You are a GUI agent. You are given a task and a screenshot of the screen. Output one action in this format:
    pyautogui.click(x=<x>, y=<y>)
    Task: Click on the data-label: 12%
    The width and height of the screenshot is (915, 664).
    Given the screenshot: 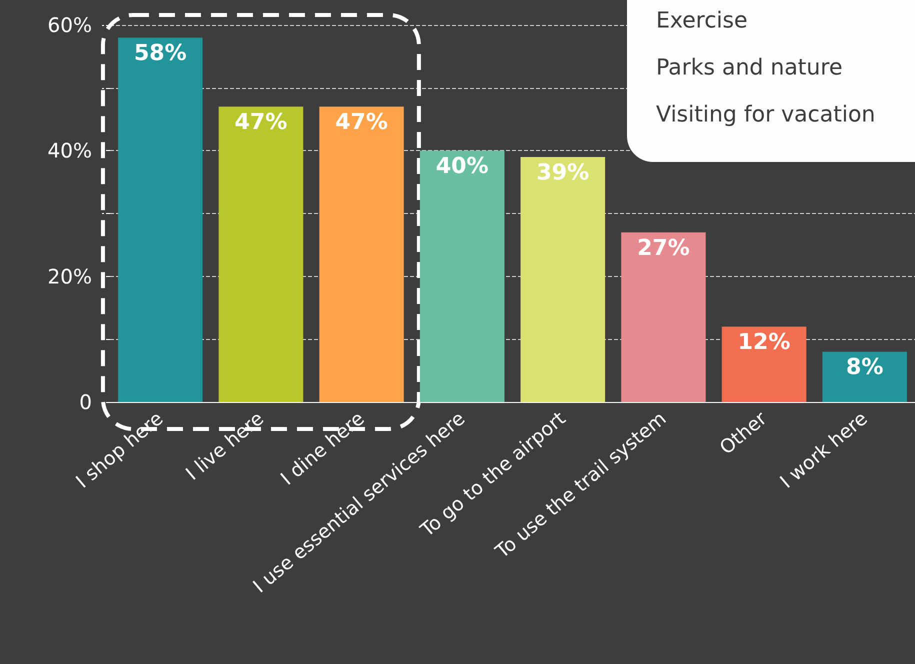 What is the action you would take?
    pyautogui.click(x=764, y=343)
    